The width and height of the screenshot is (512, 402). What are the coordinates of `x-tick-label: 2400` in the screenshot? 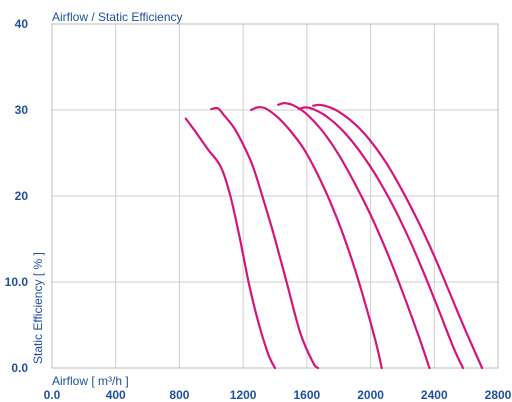 It's located at (434, 395).